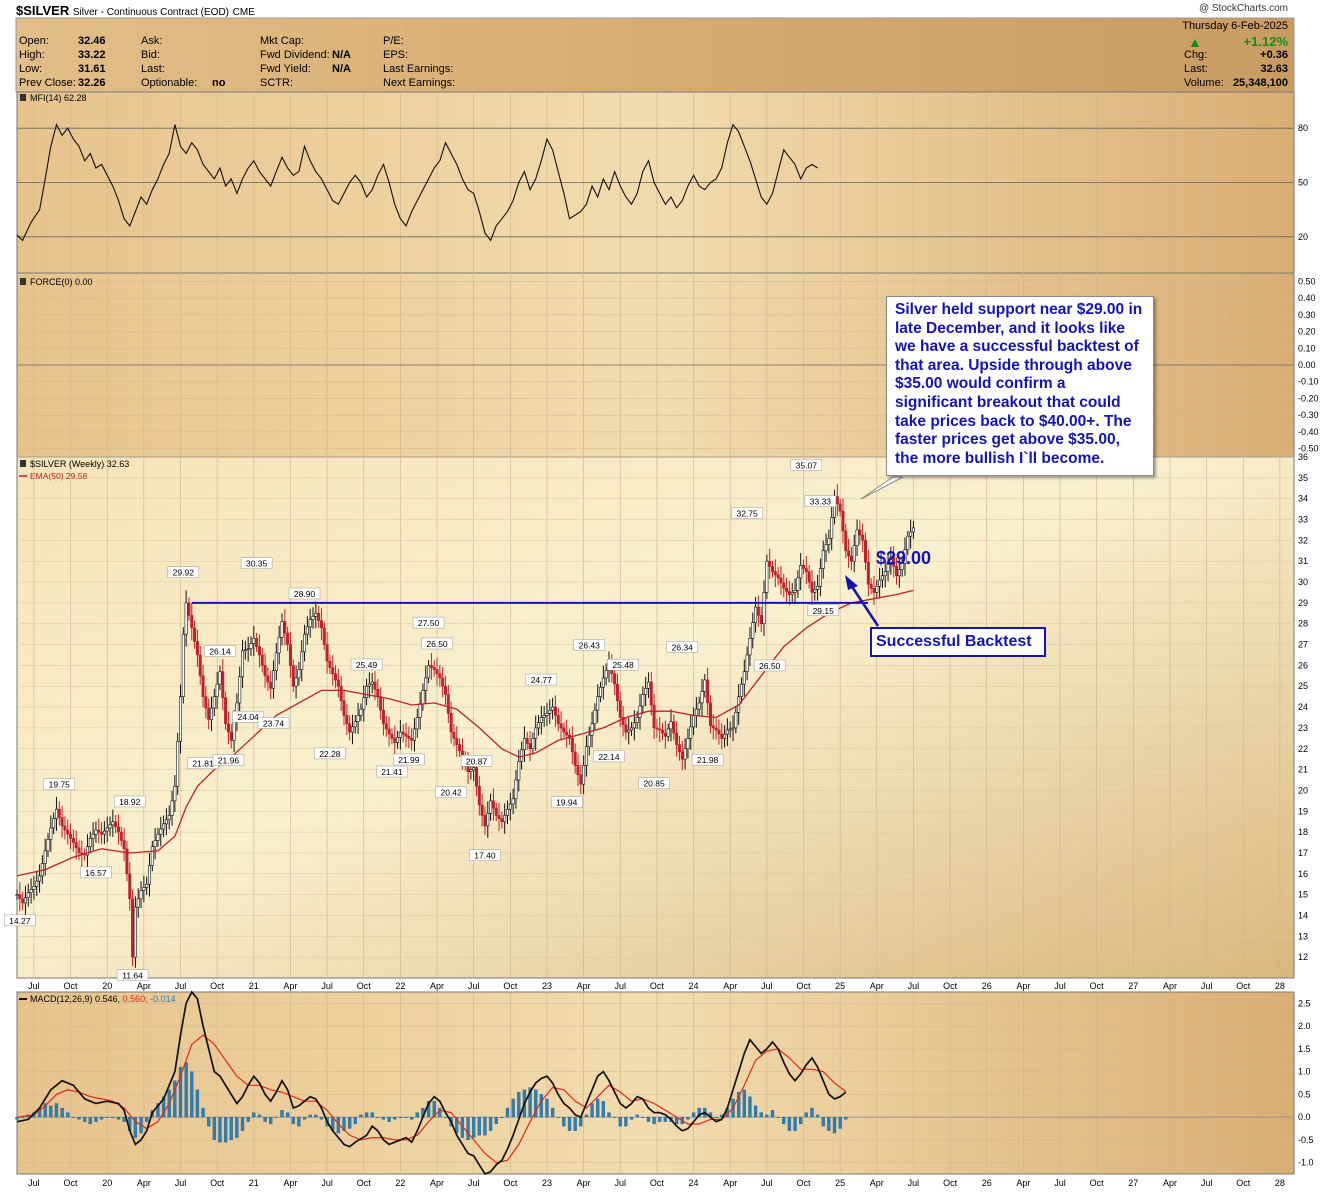 The width and height of the screenshot is (1340, 1197). Describe the element at coordinates (1274, 55) in the screenshot. I see `chg-value: +0.36` at that location.